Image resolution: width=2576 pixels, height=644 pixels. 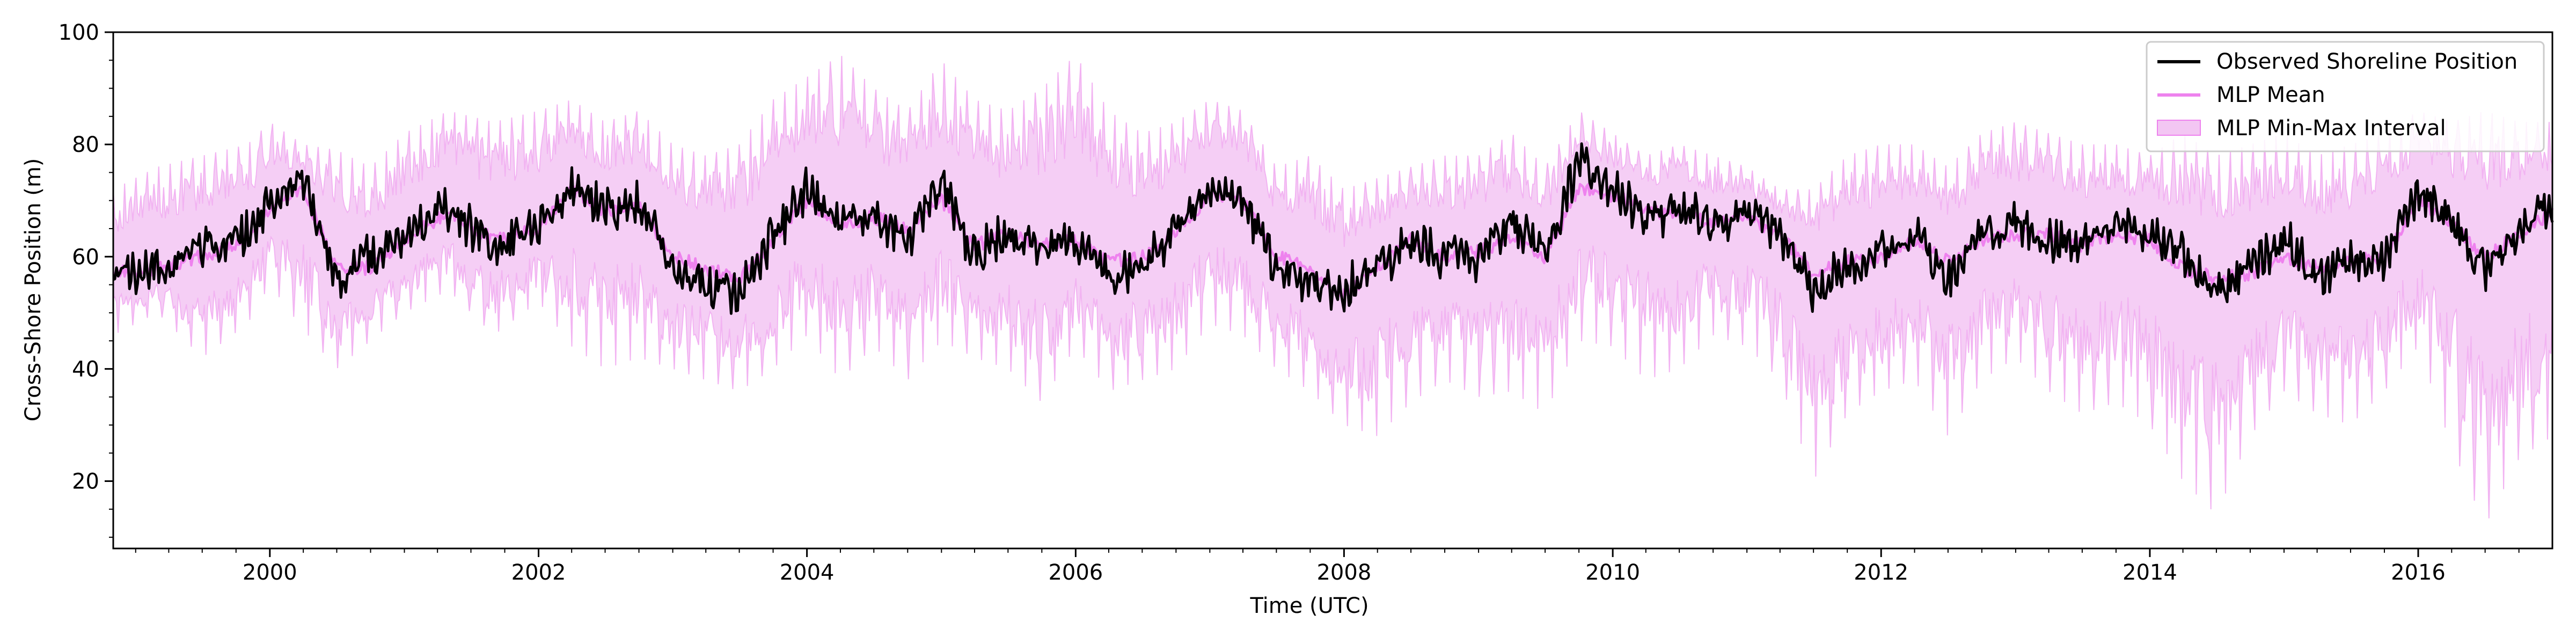 I want to click on x-tick-label: 2008, so click(x=1343, y=572).